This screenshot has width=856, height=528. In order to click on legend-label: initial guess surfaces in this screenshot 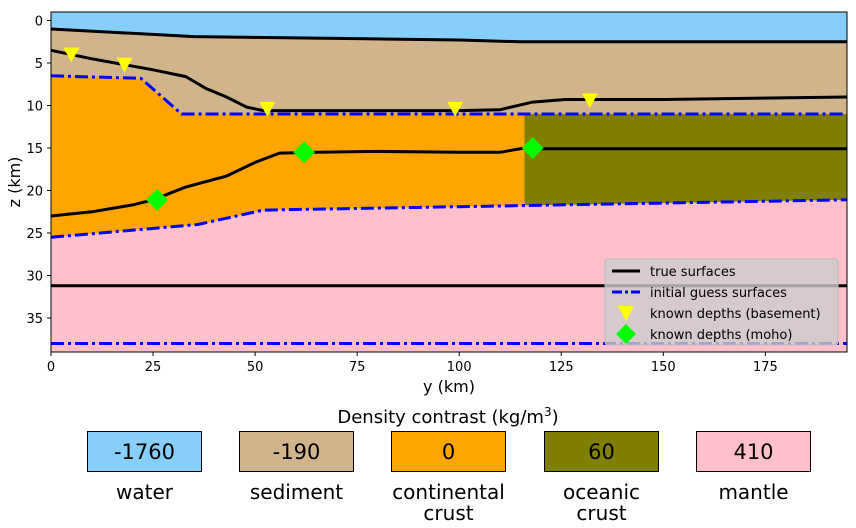, I will do `click(718, 293)`.